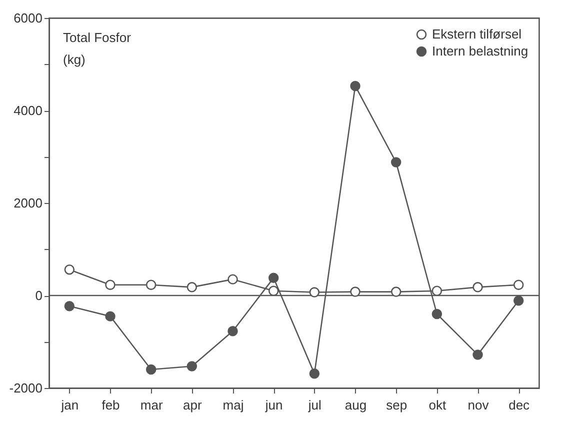 This screenshot has width=568, height=426. What do you see at coordinates (397, 405) in the screenshot?
I see `x-tick-label: sep` at bounding box center [397, 405].